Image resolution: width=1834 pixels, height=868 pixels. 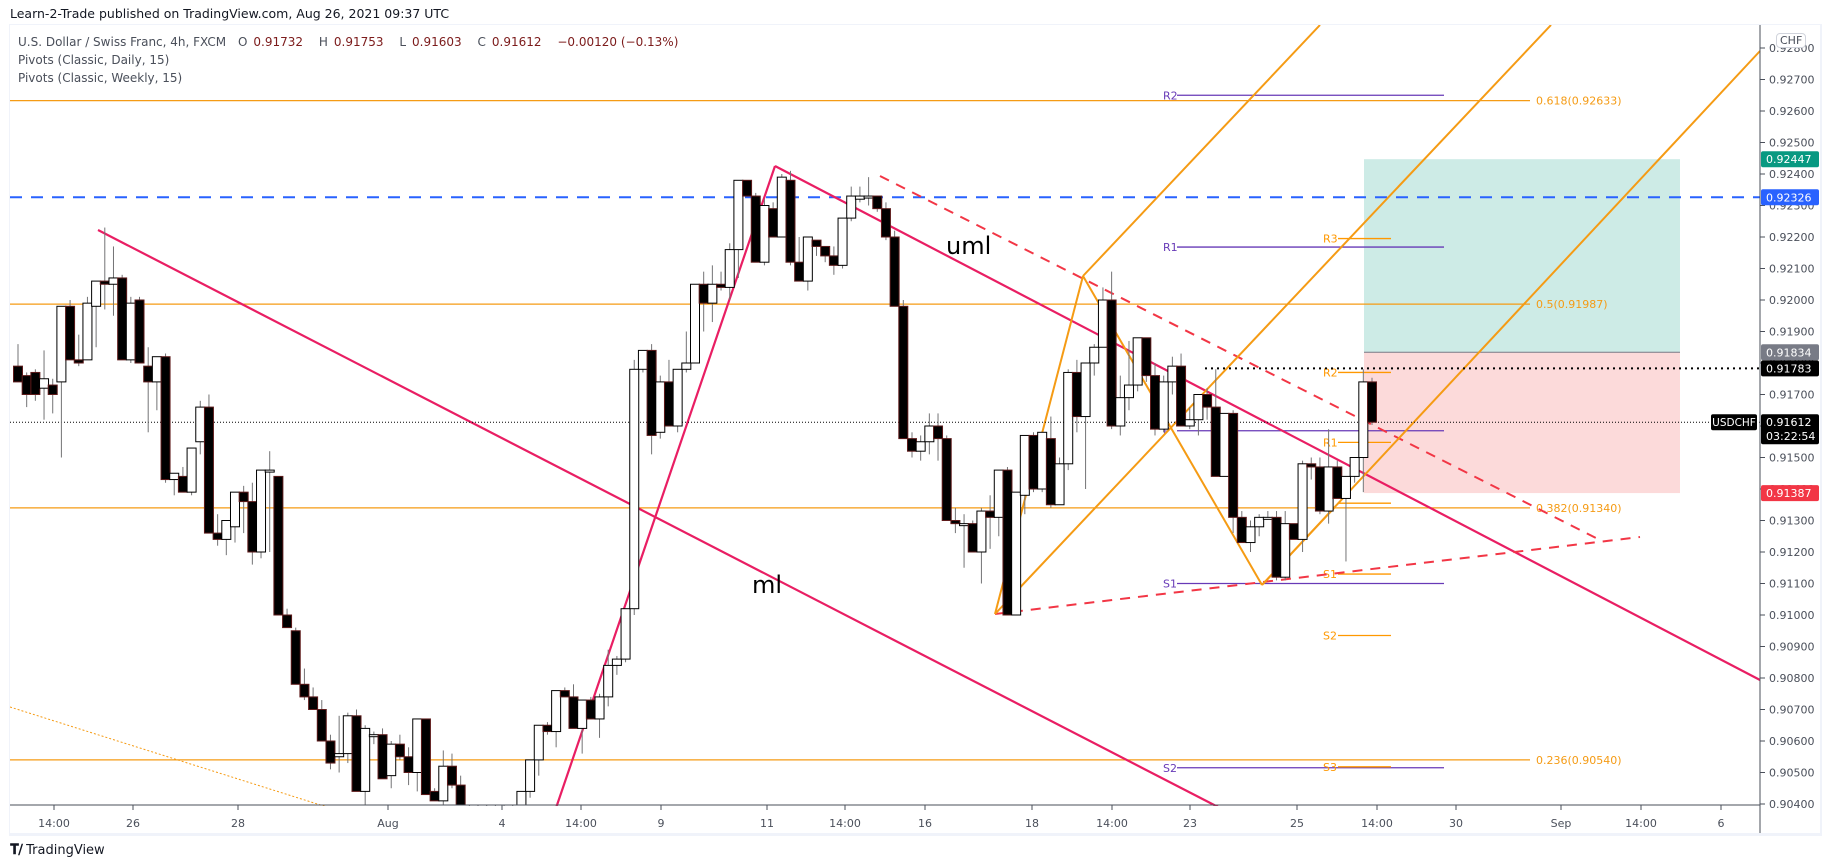 What do you see at coordinates (1791, 40) in the screenshot?
I see `currency-unit-button: CHF` at bounding box center [1791, 40].